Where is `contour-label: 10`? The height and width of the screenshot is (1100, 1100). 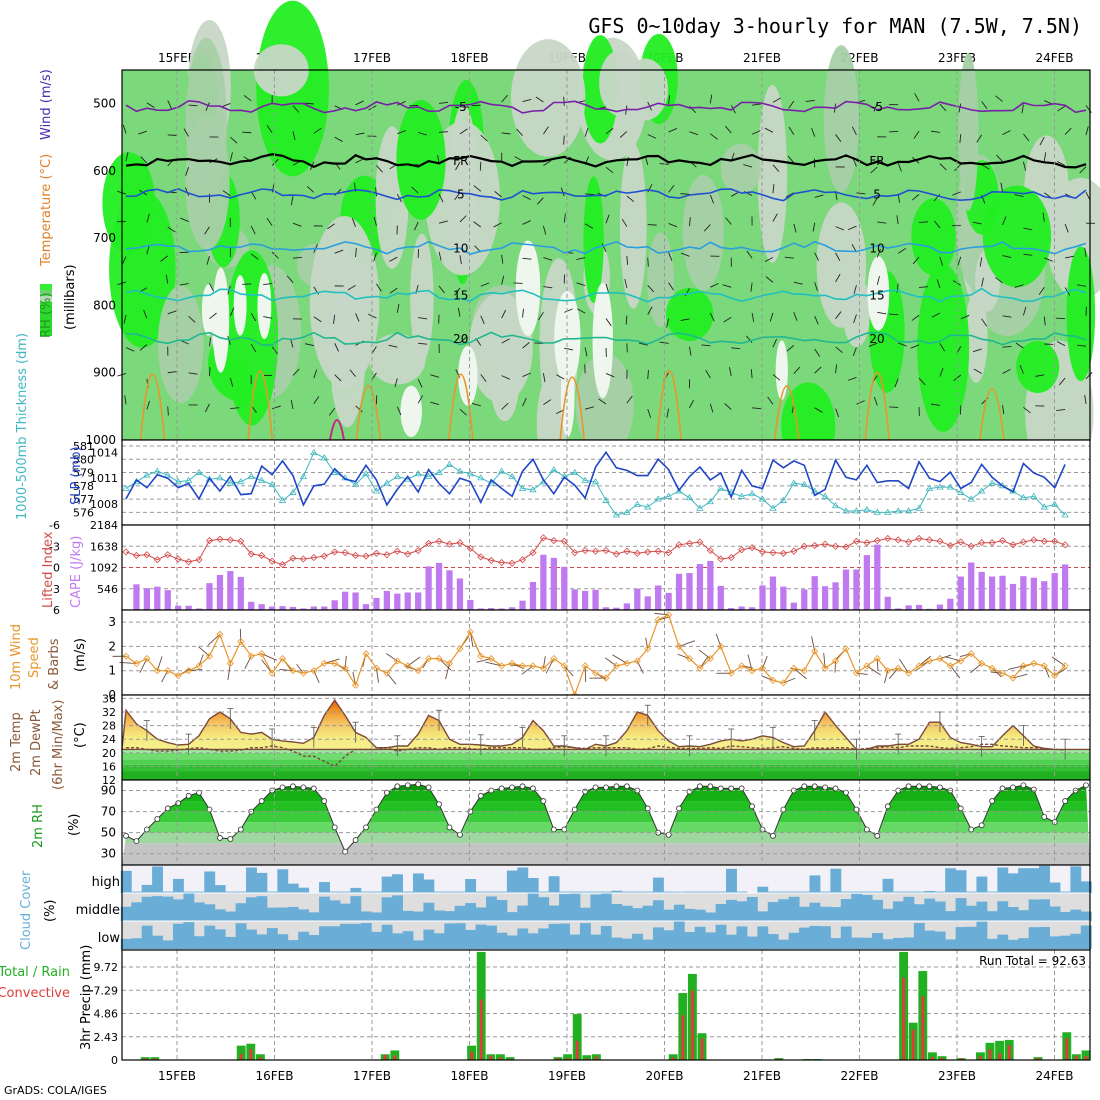
contour-label: 10 is located at coordinates (876, 248).